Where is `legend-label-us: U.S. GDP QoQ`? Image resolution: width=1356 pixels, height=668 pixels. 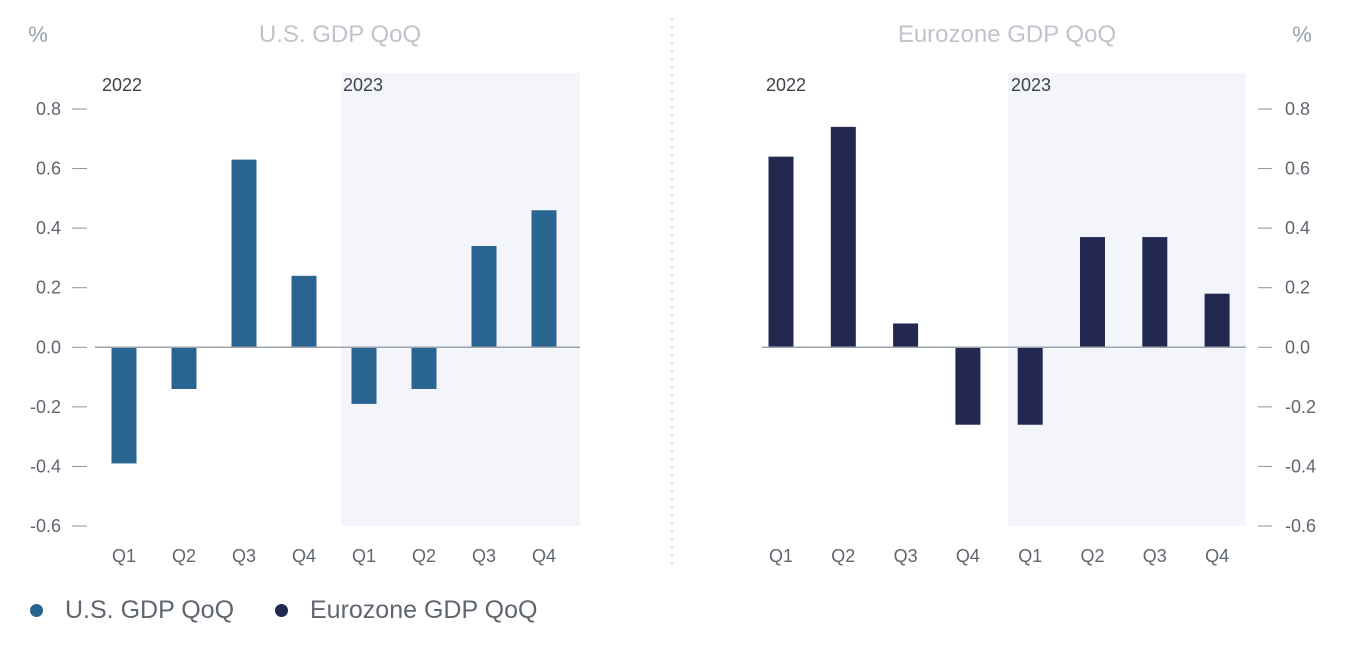
legend-label-us: U.S. GDP QoQ is located at coordinates (150, 610).